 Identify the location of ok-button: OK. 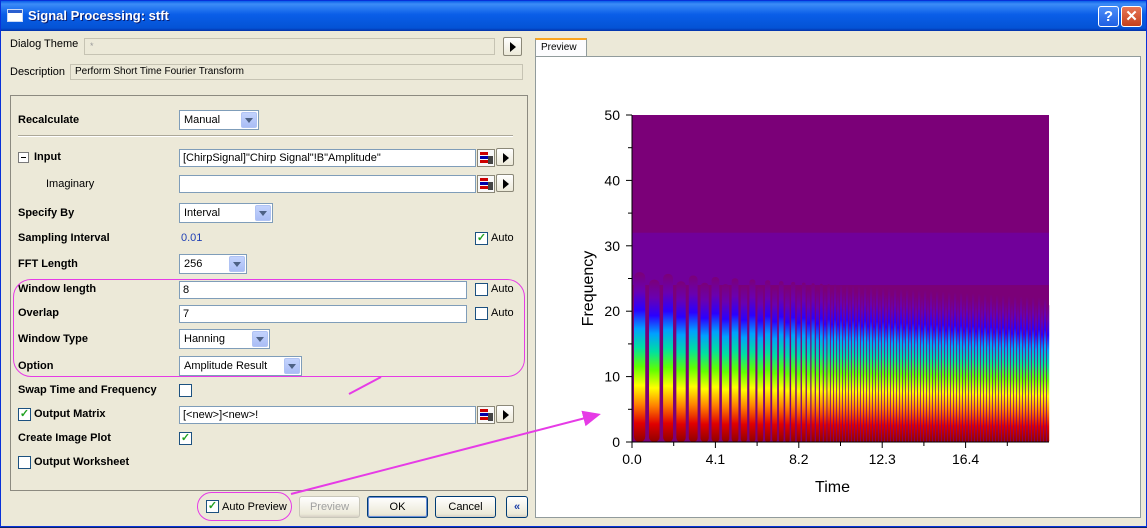
(397, 507).